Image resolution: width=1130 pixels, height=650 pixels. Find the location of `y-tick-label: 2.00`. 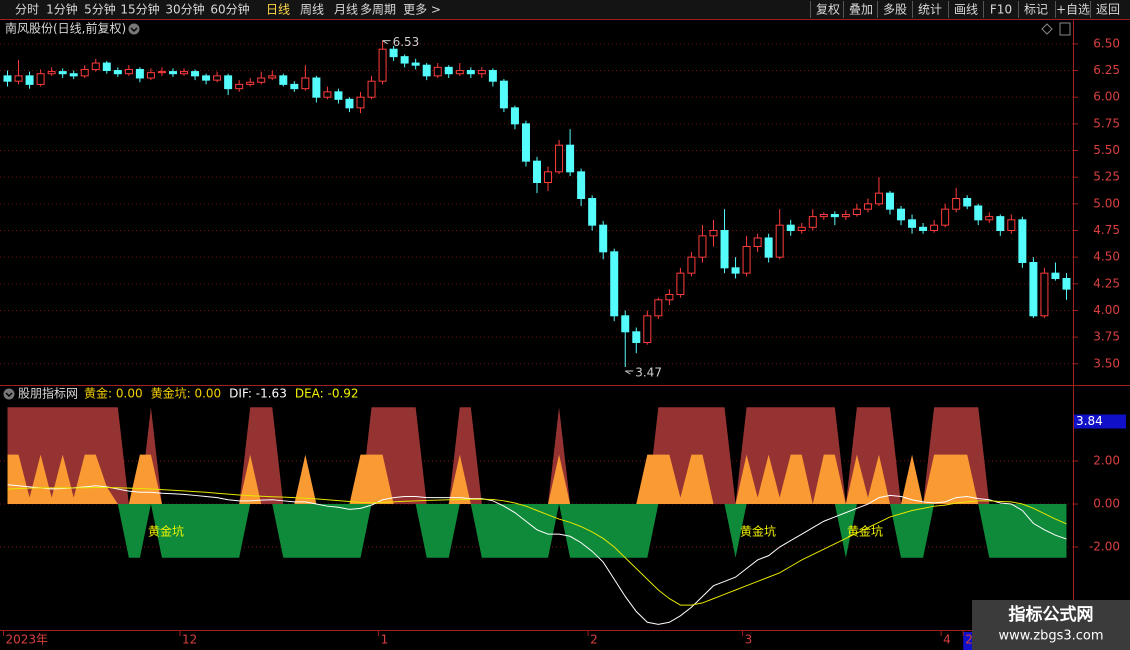

y-tick-label: 2.00 is located at coordinates (1106, 461).